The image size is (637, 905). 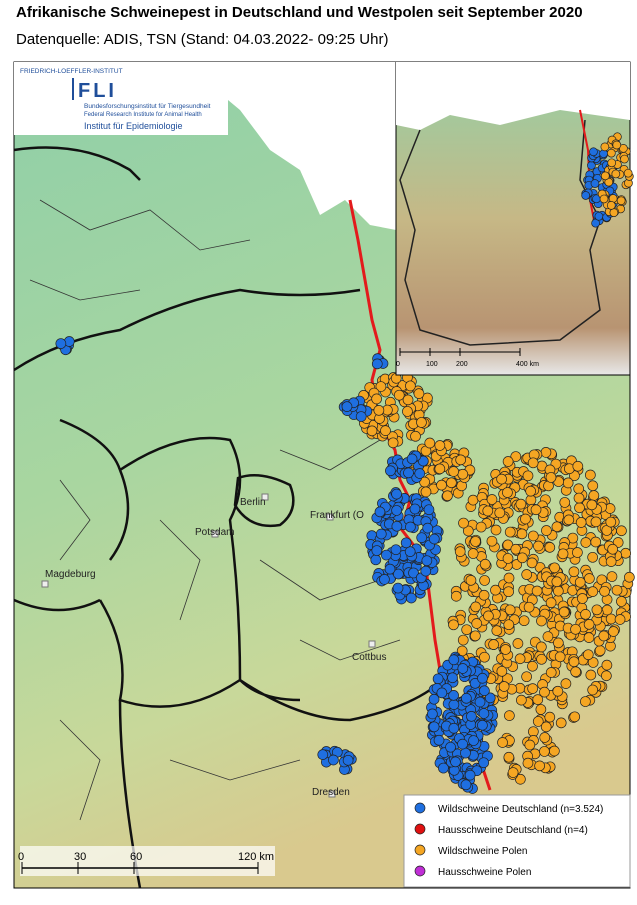 I want to click on legend-label: Wildschweine Polen, so click(x=483, y=851).